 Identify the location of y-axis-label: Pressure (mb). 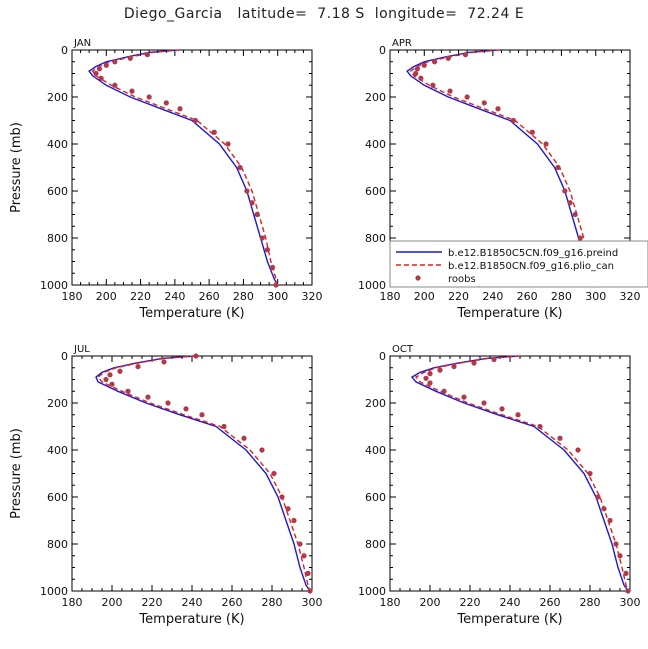
(16, 473).